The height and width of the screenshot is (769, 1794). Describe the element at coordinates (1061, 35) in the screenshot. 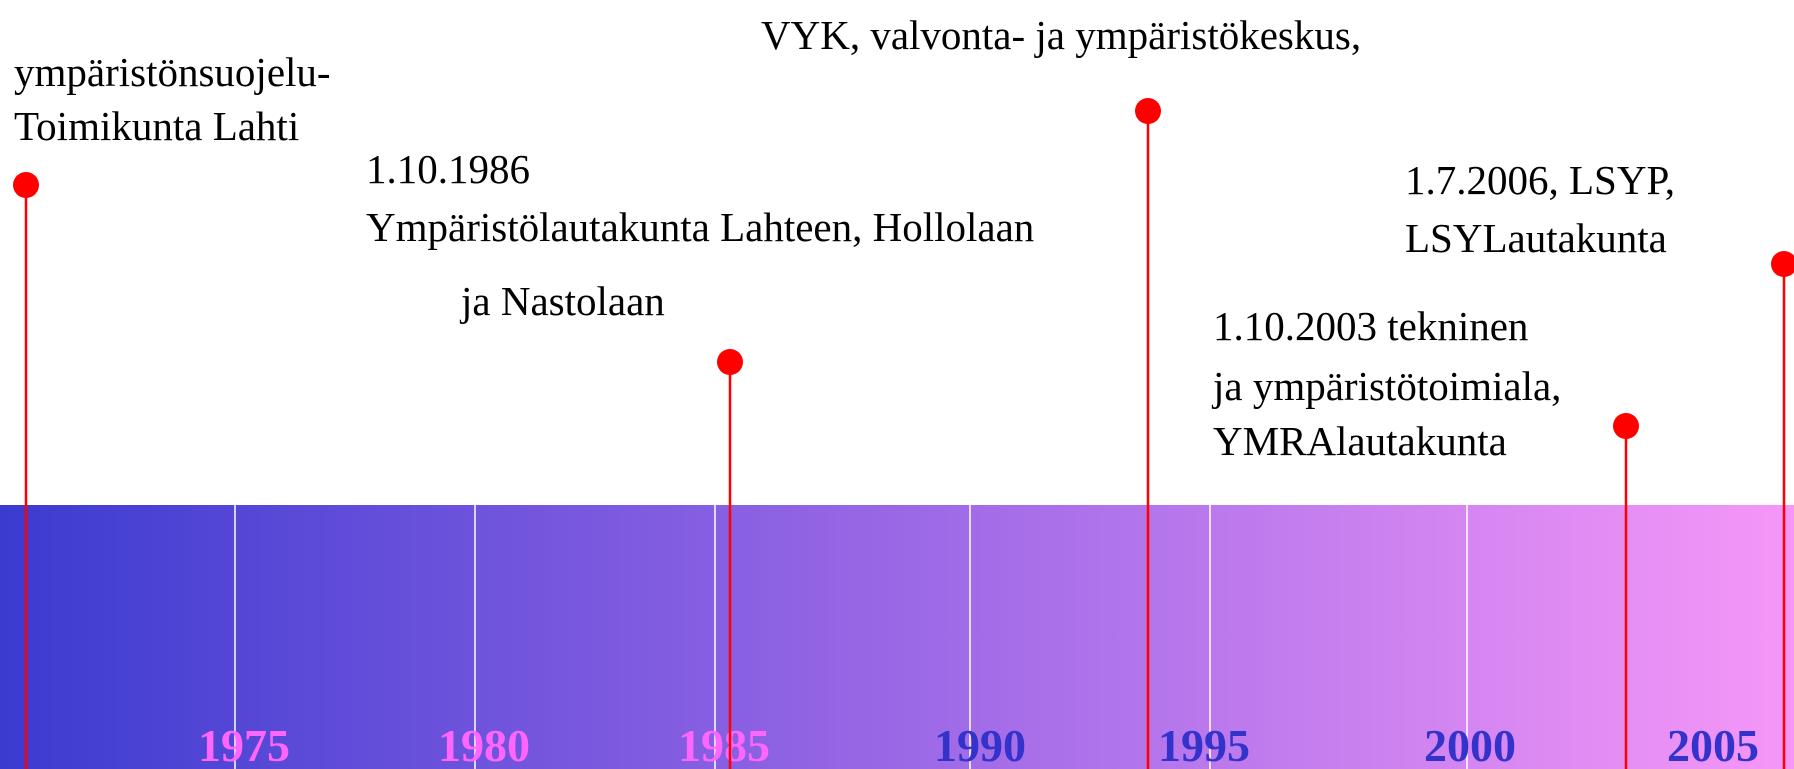

I see `event-label: VYK, valvonta- ja ympäristökeskus,` at that location.